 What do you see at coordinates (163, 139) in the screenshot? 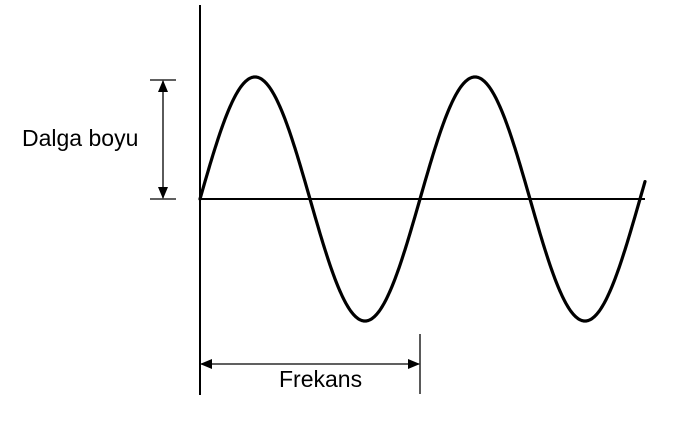
I see `amplitude-dimension` at bounding box center [163, 139].